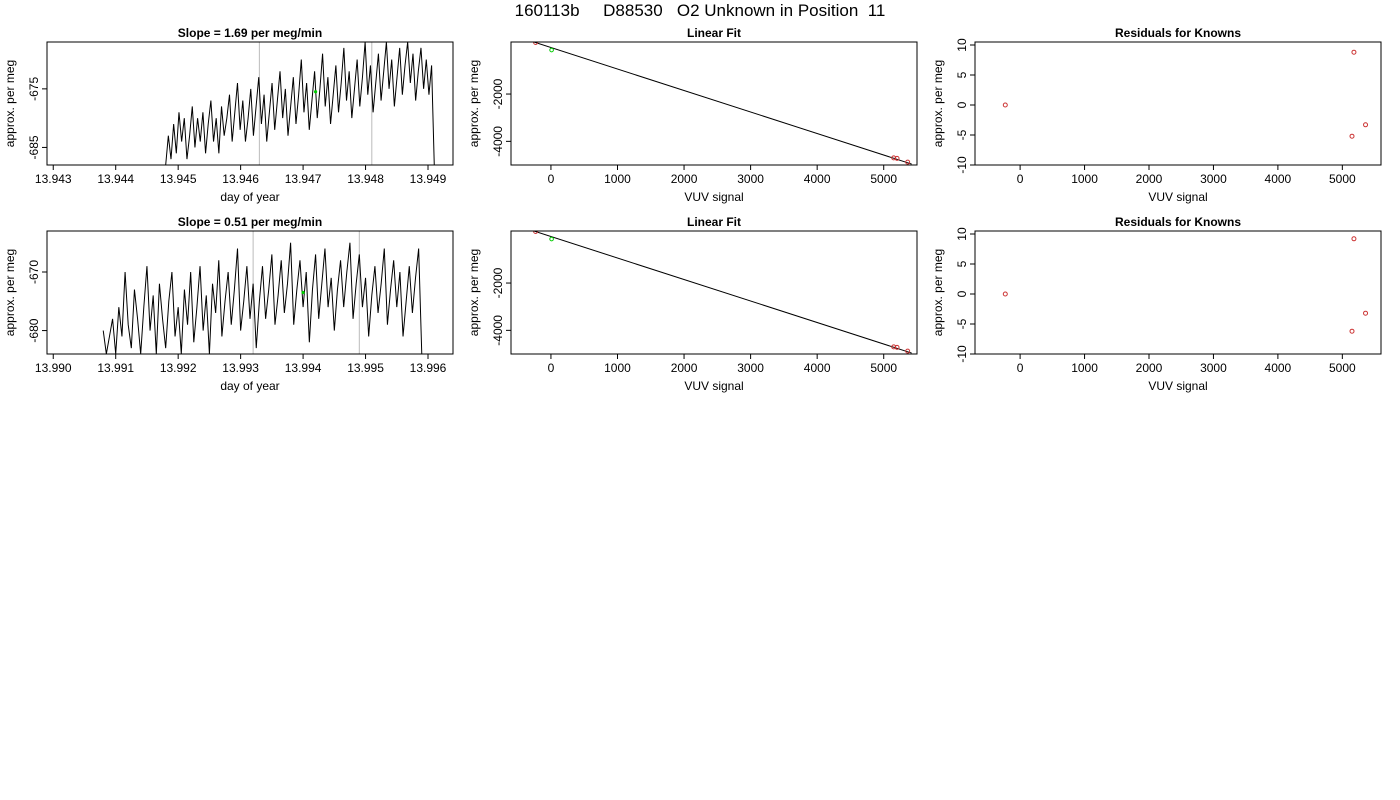  What do you see at coordinates (34, 330) in the screenshot?
I see `y-tick-label: -680` at bounding box center [34, 330].